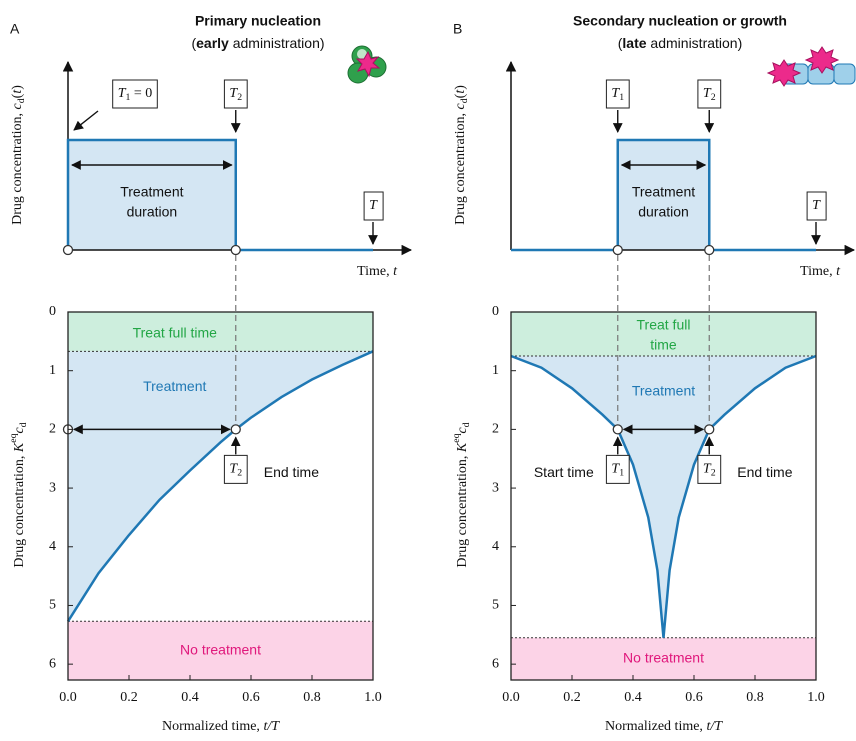 The image size is (856, 741). Describe the element at coordinates (457, 29) in the screenshot. I see `panel-letter: B` at that location.